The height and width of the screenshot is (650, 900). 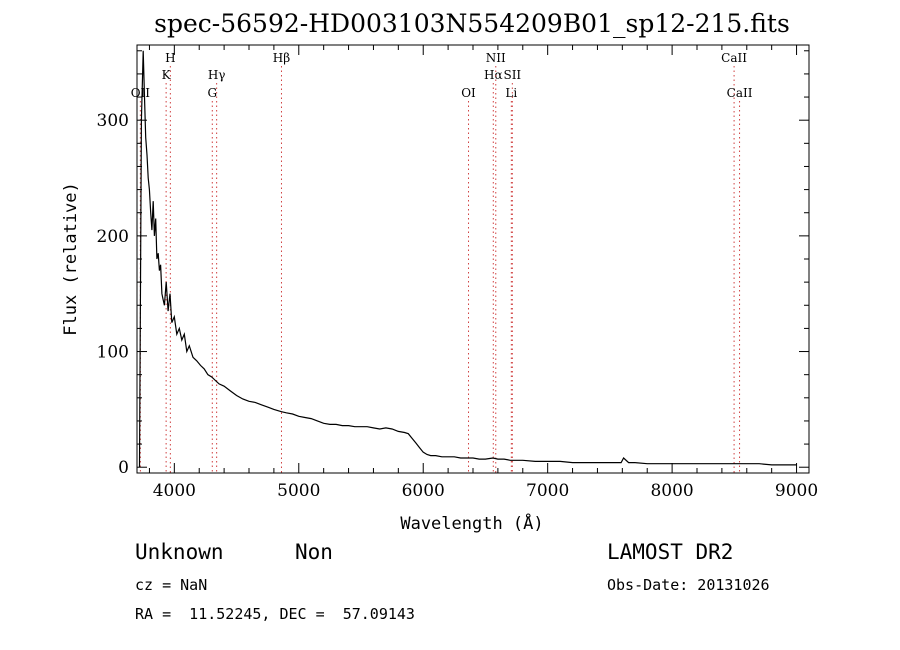 What do you see at coordinates (217, 75) in the screenshot?
I see `line-marker-label: Hγ` at bounding box center [217, 75].